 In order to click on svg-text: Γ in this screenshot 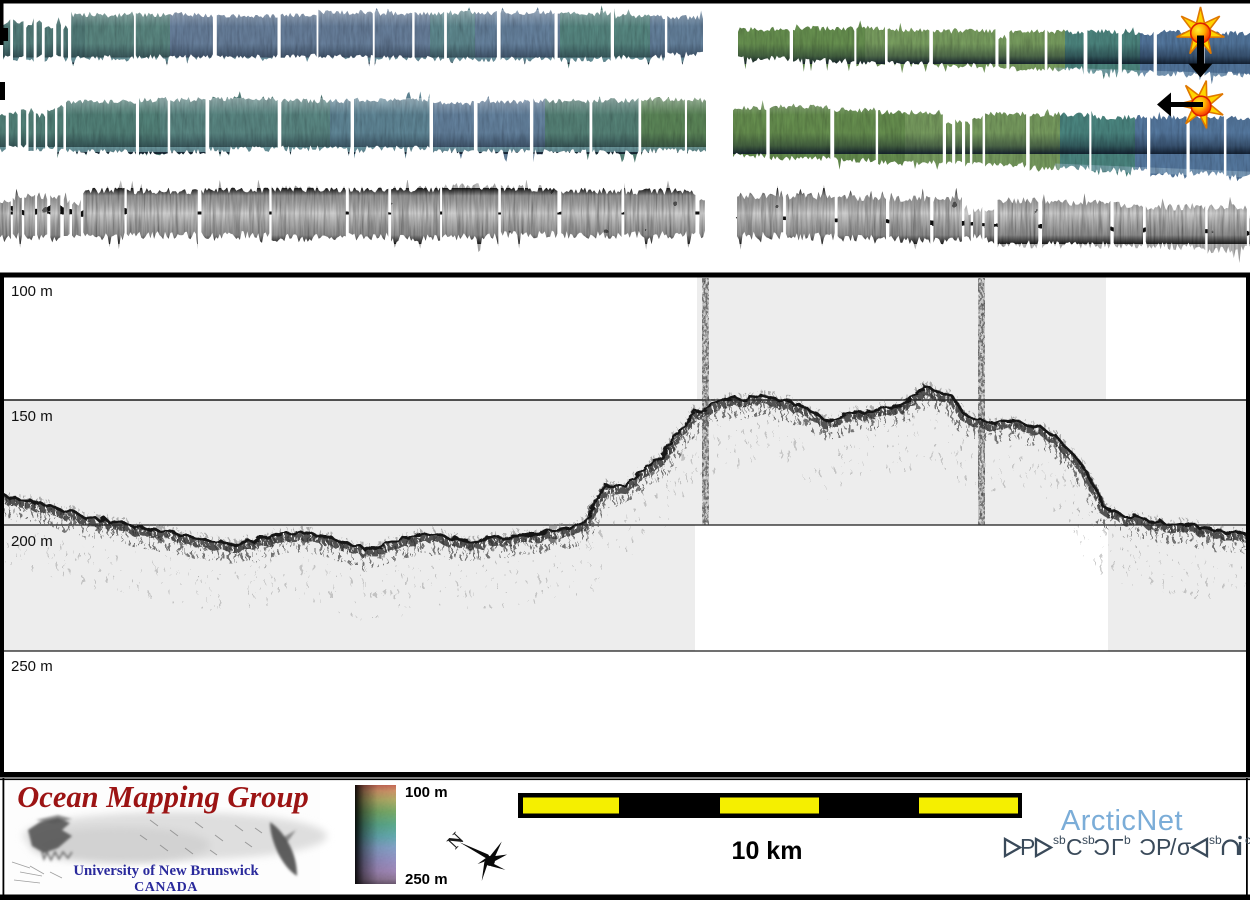, I will do `click(1117, 847)`.